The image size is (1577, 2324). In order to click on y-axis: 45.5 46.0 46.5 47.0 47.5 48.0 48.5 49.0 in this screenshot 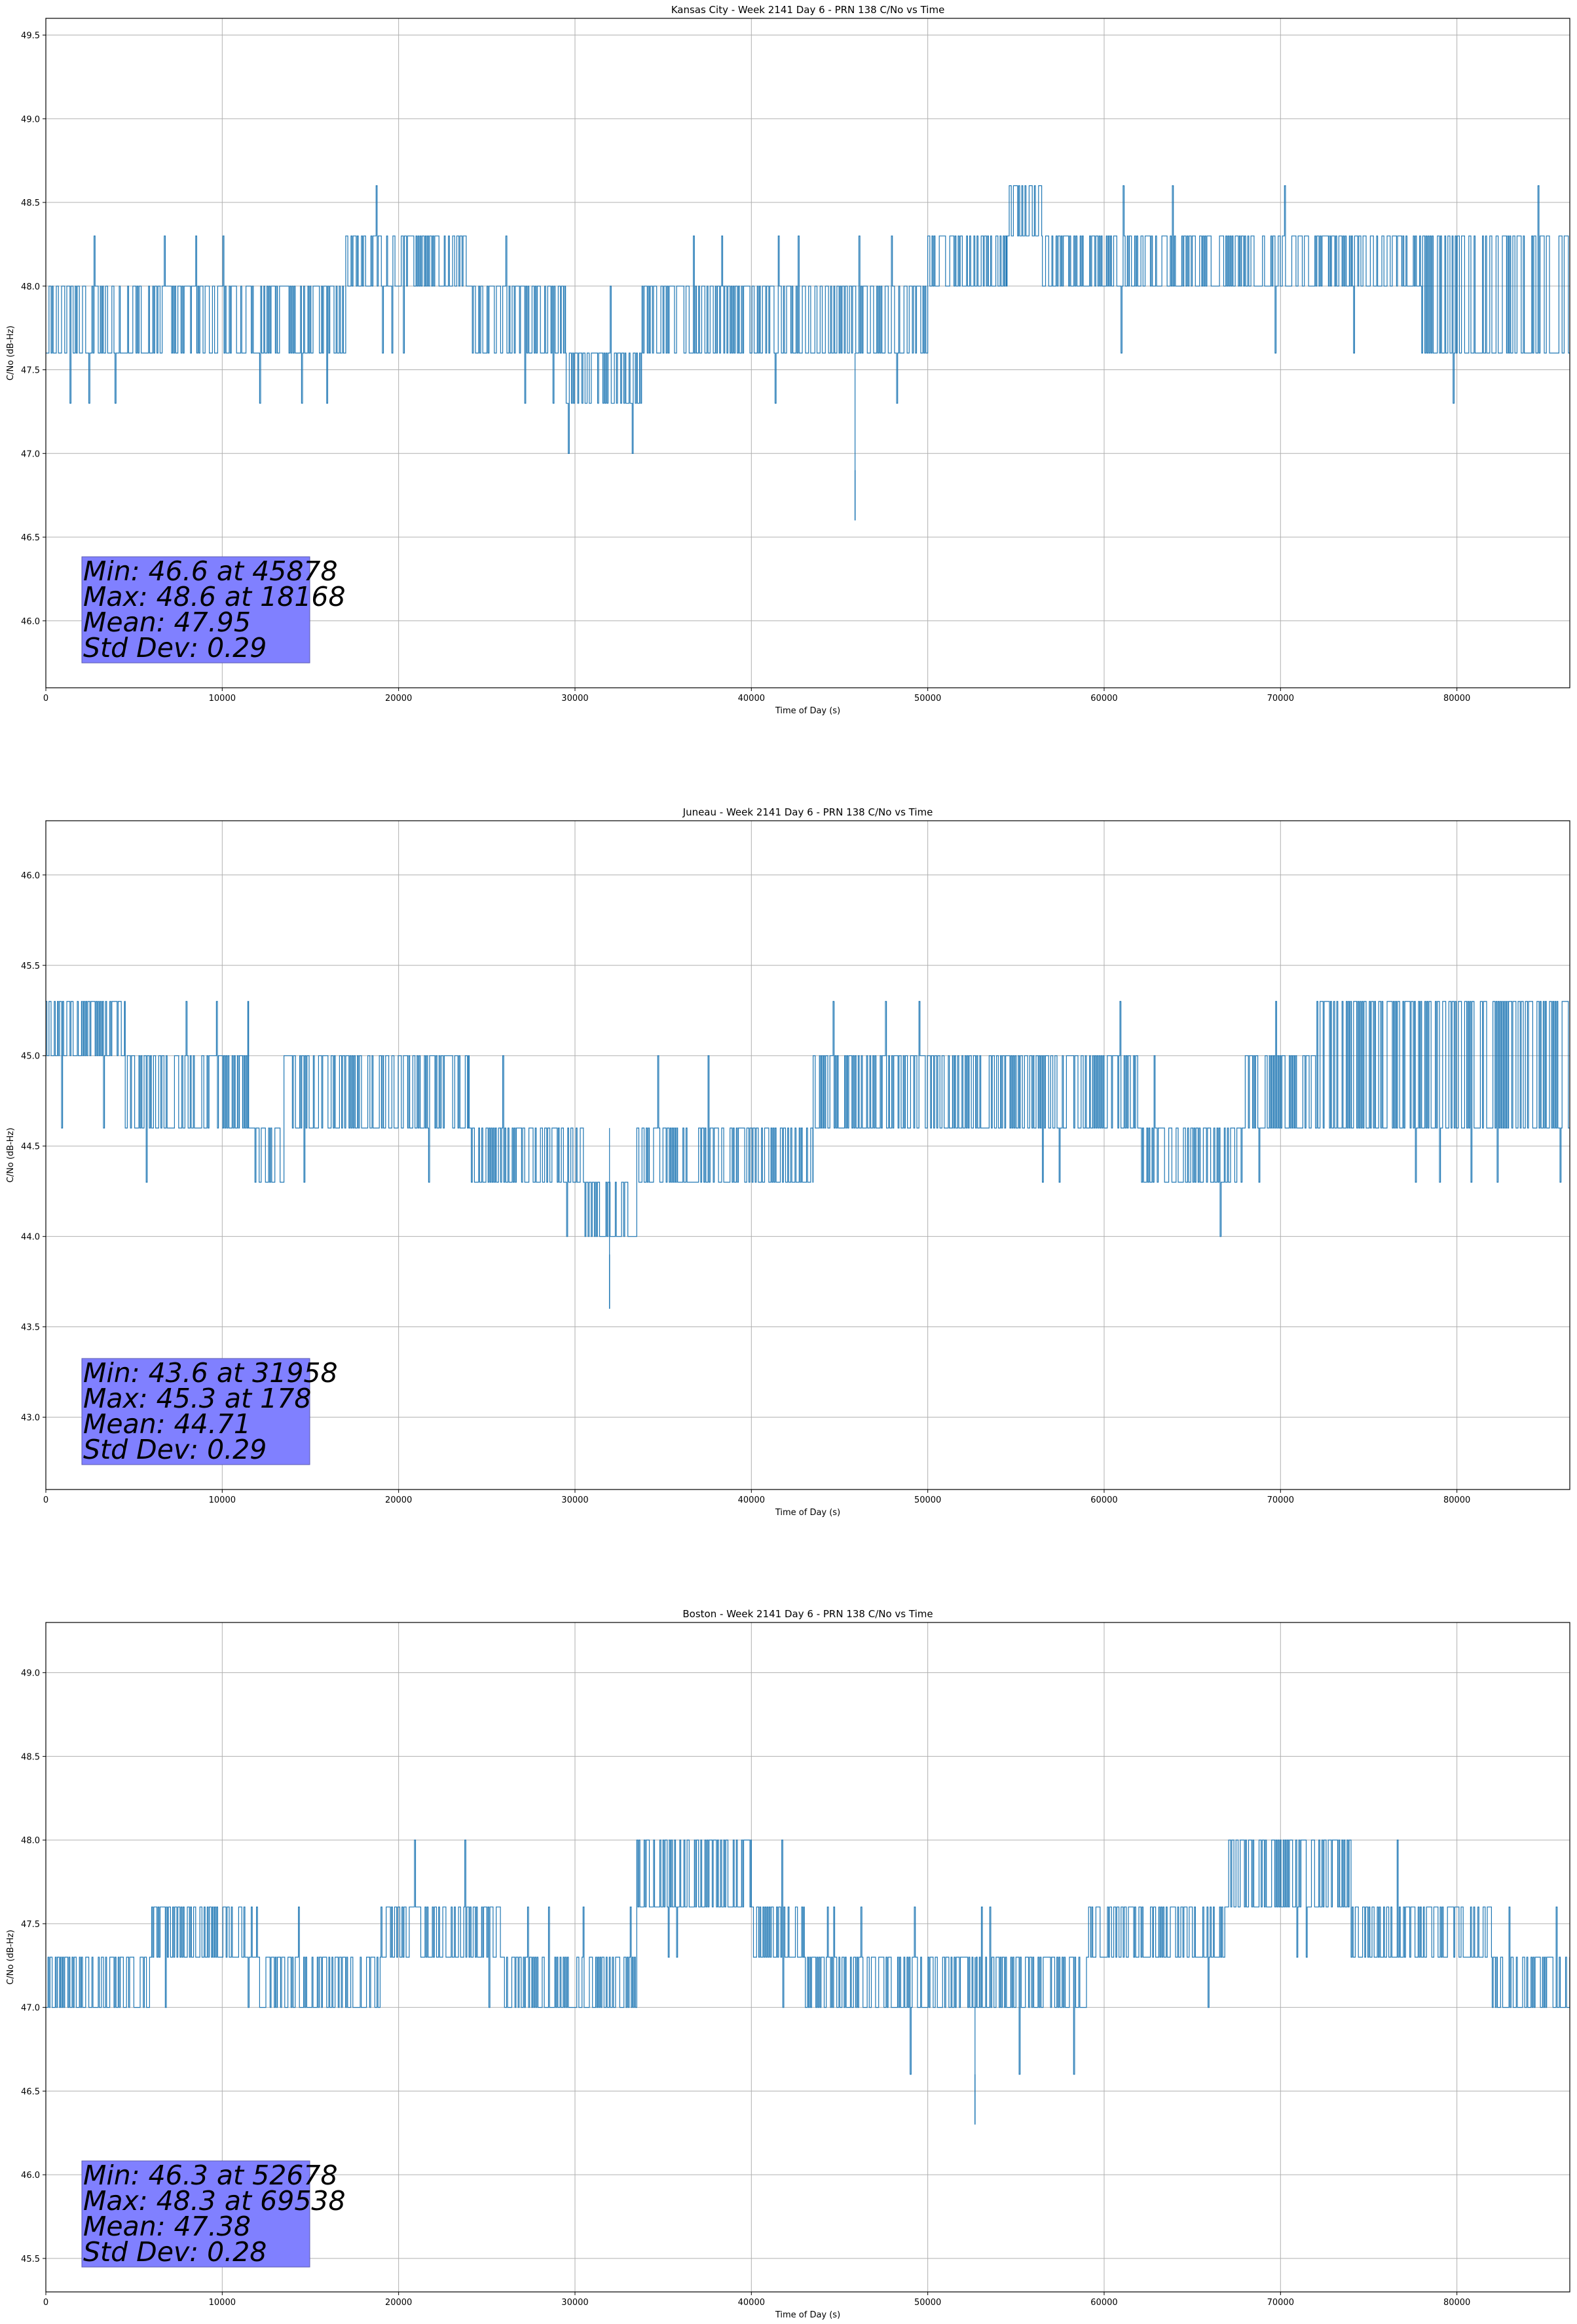, I will do `click(33, 1966)`.